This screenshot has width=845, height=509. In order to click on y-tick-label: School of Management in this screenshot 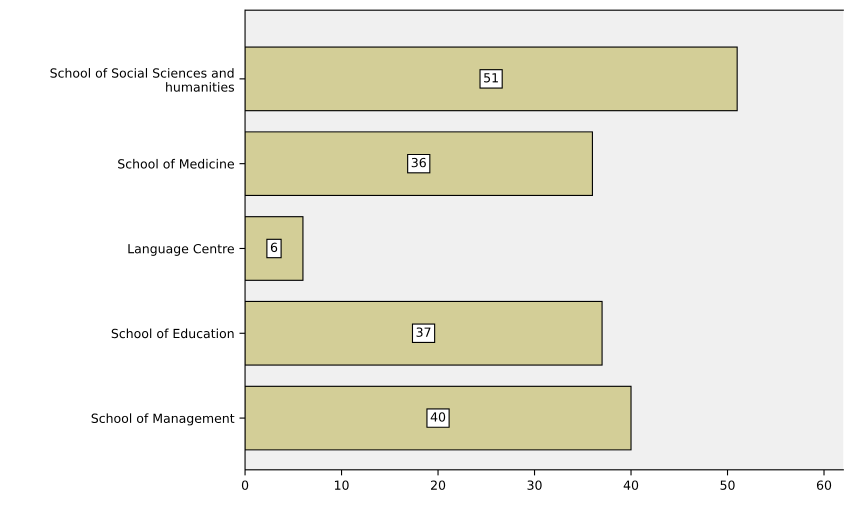, I will do `click(163, 419)`.